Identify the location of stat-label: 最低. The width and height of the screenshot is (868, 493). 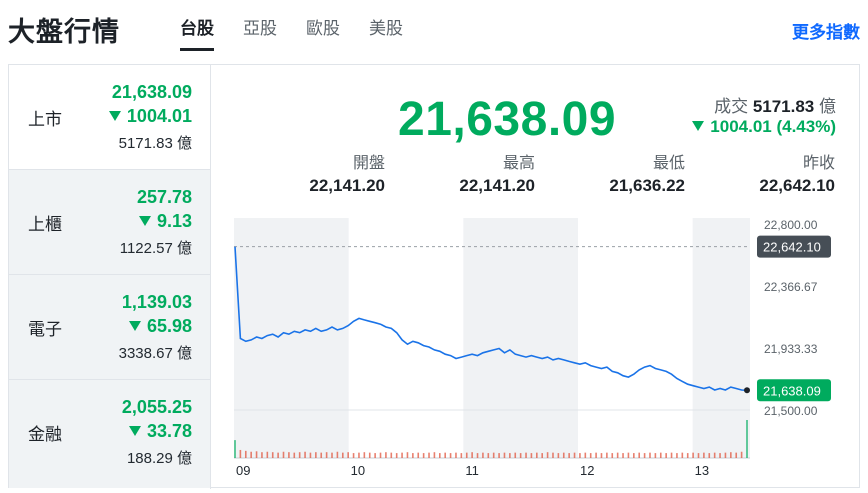
(668, 163).